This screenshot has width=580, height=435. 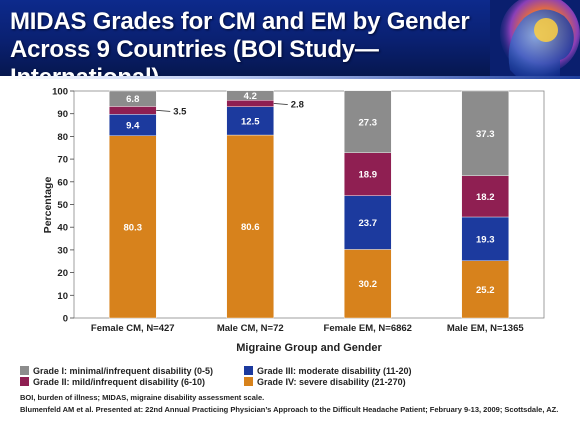 What do you see at coordinates (62, 296) in the screenshot?
I see `y-tick-label: 10` at bounding box center [62, 296].